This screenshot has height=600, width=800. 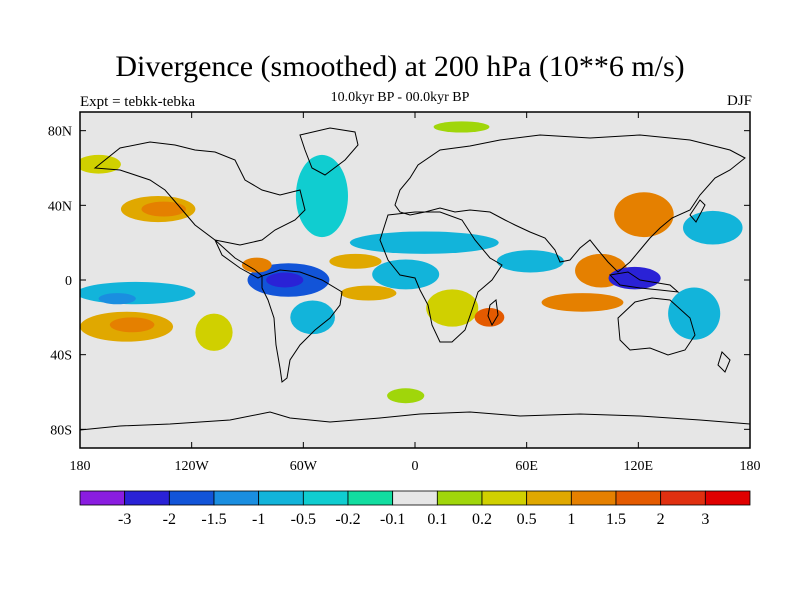 What do you see at coordinates (415, 509) in the screenshot?
I see `colorbar: -3 -2 -1.5 -1 -0.5 -0.2 -0.1 0.1 0.2 0.5 1 1.5 2 3` at bounding box center [415, 509].